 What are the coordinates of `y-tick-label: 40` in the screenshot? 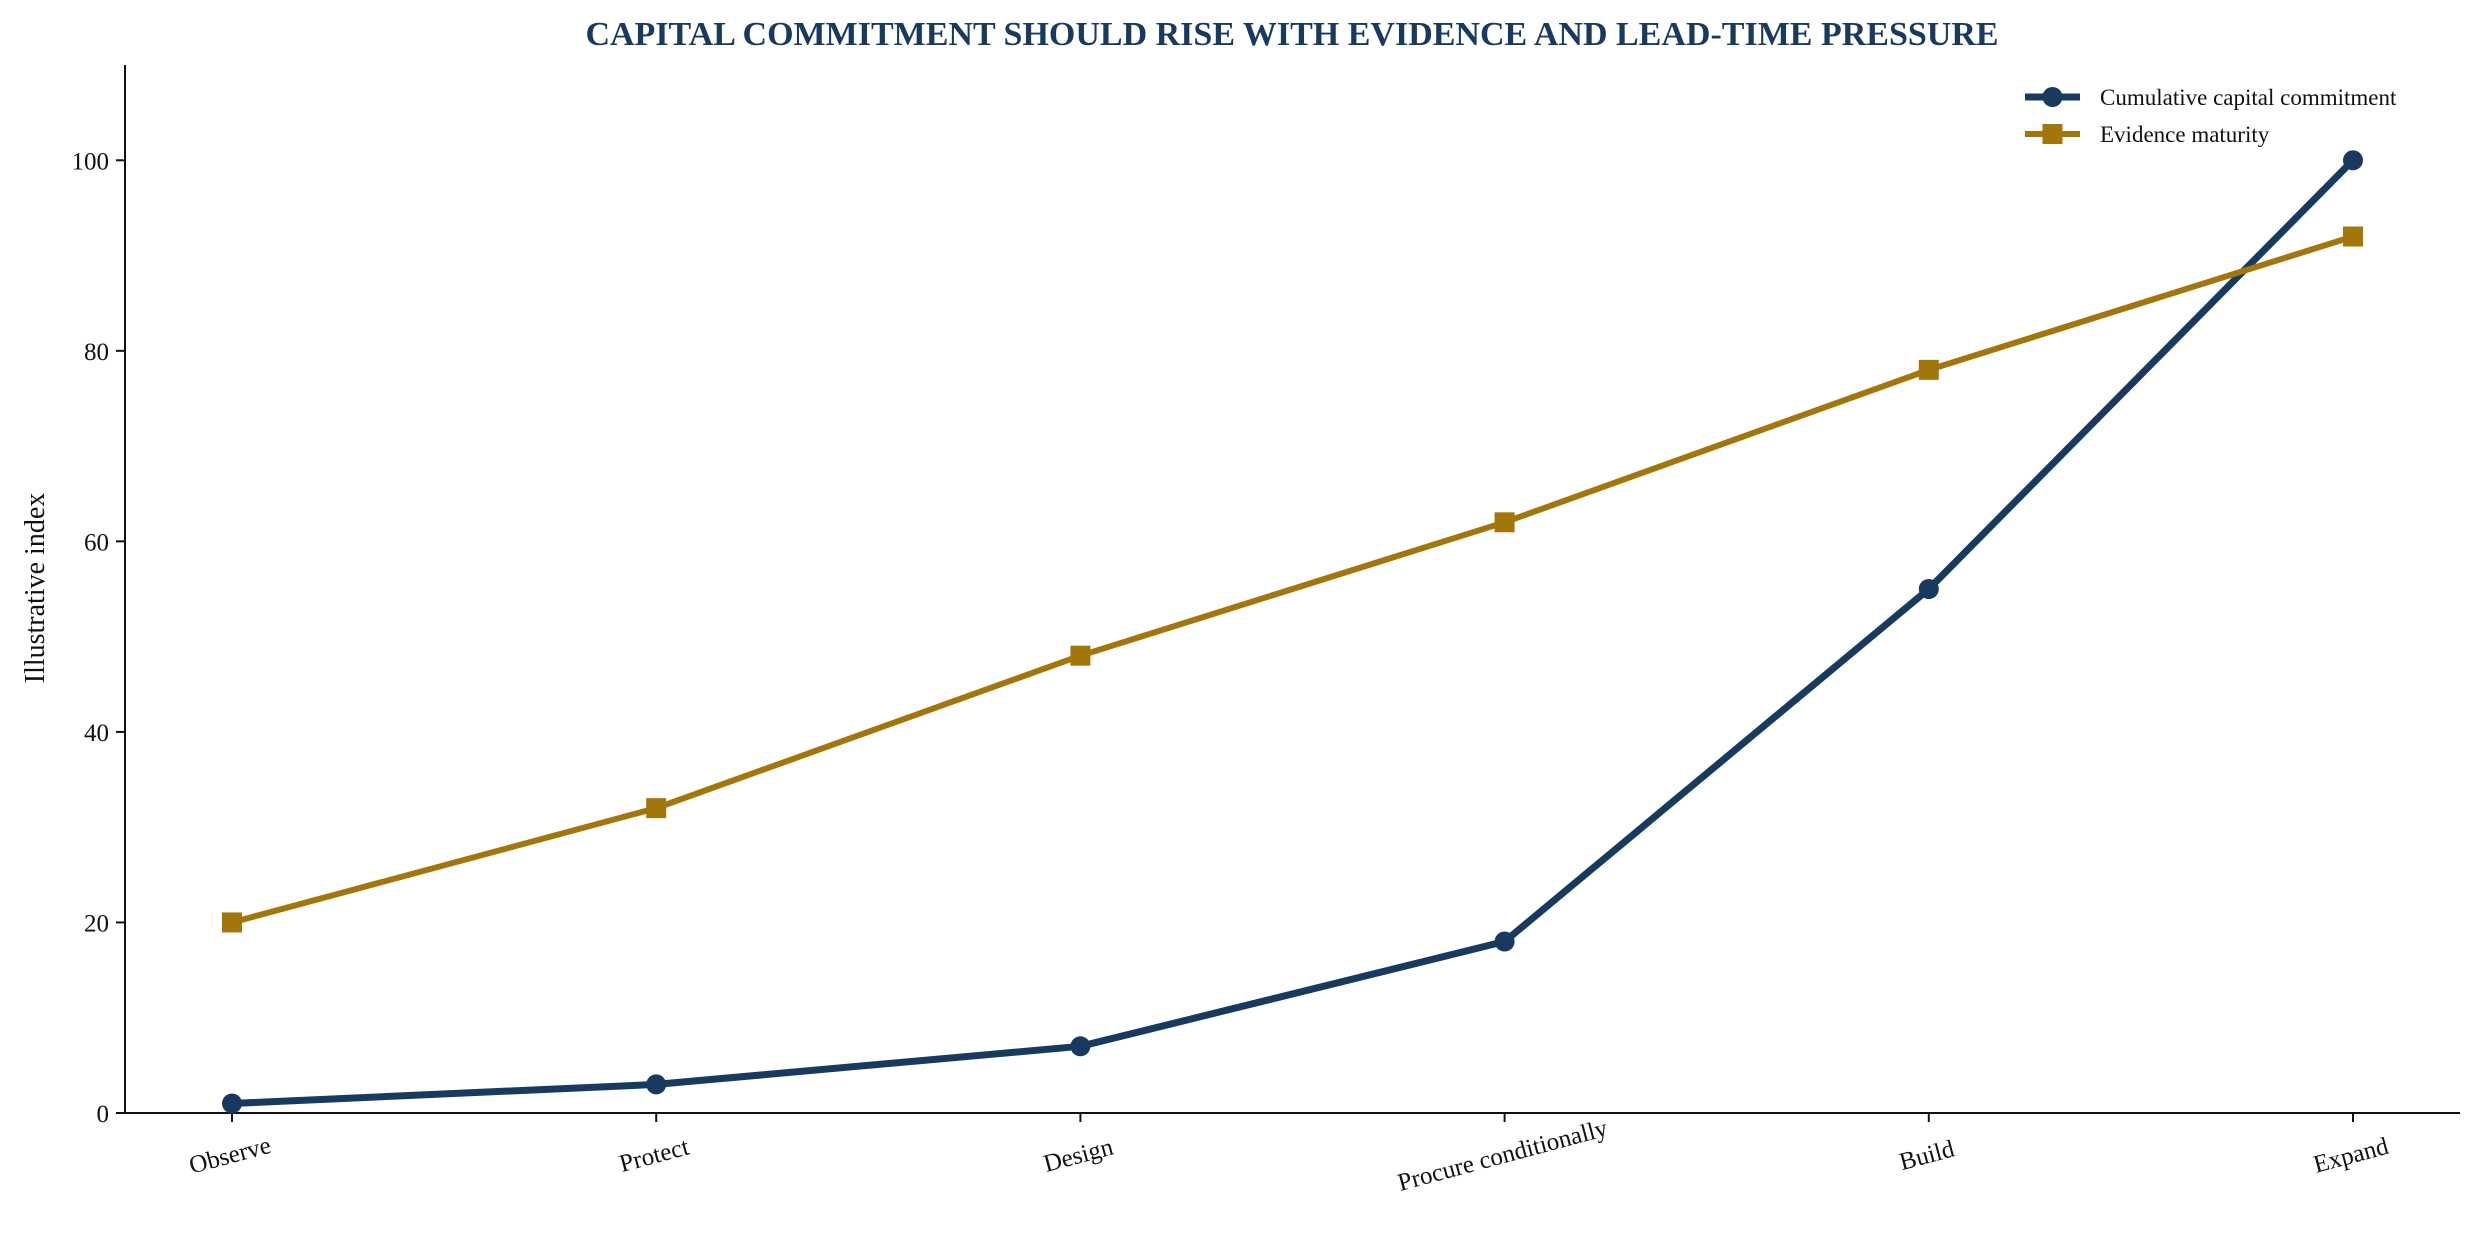 It's located at (96, 733).